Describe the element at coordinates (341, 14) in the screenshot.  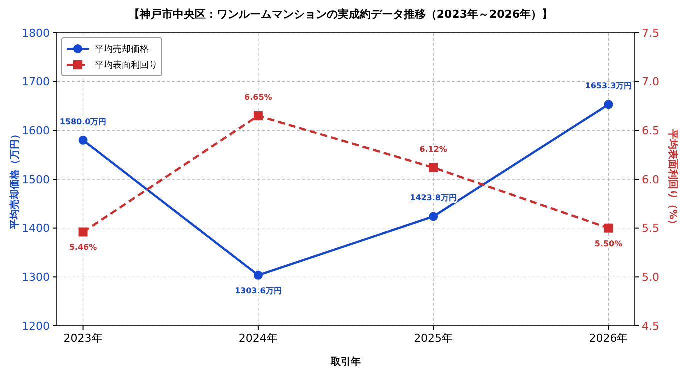
I see `chart-title: 【神戸市中央区：ワンルームマンションの実成約データ推移（2023年～2026年）】` at that location.